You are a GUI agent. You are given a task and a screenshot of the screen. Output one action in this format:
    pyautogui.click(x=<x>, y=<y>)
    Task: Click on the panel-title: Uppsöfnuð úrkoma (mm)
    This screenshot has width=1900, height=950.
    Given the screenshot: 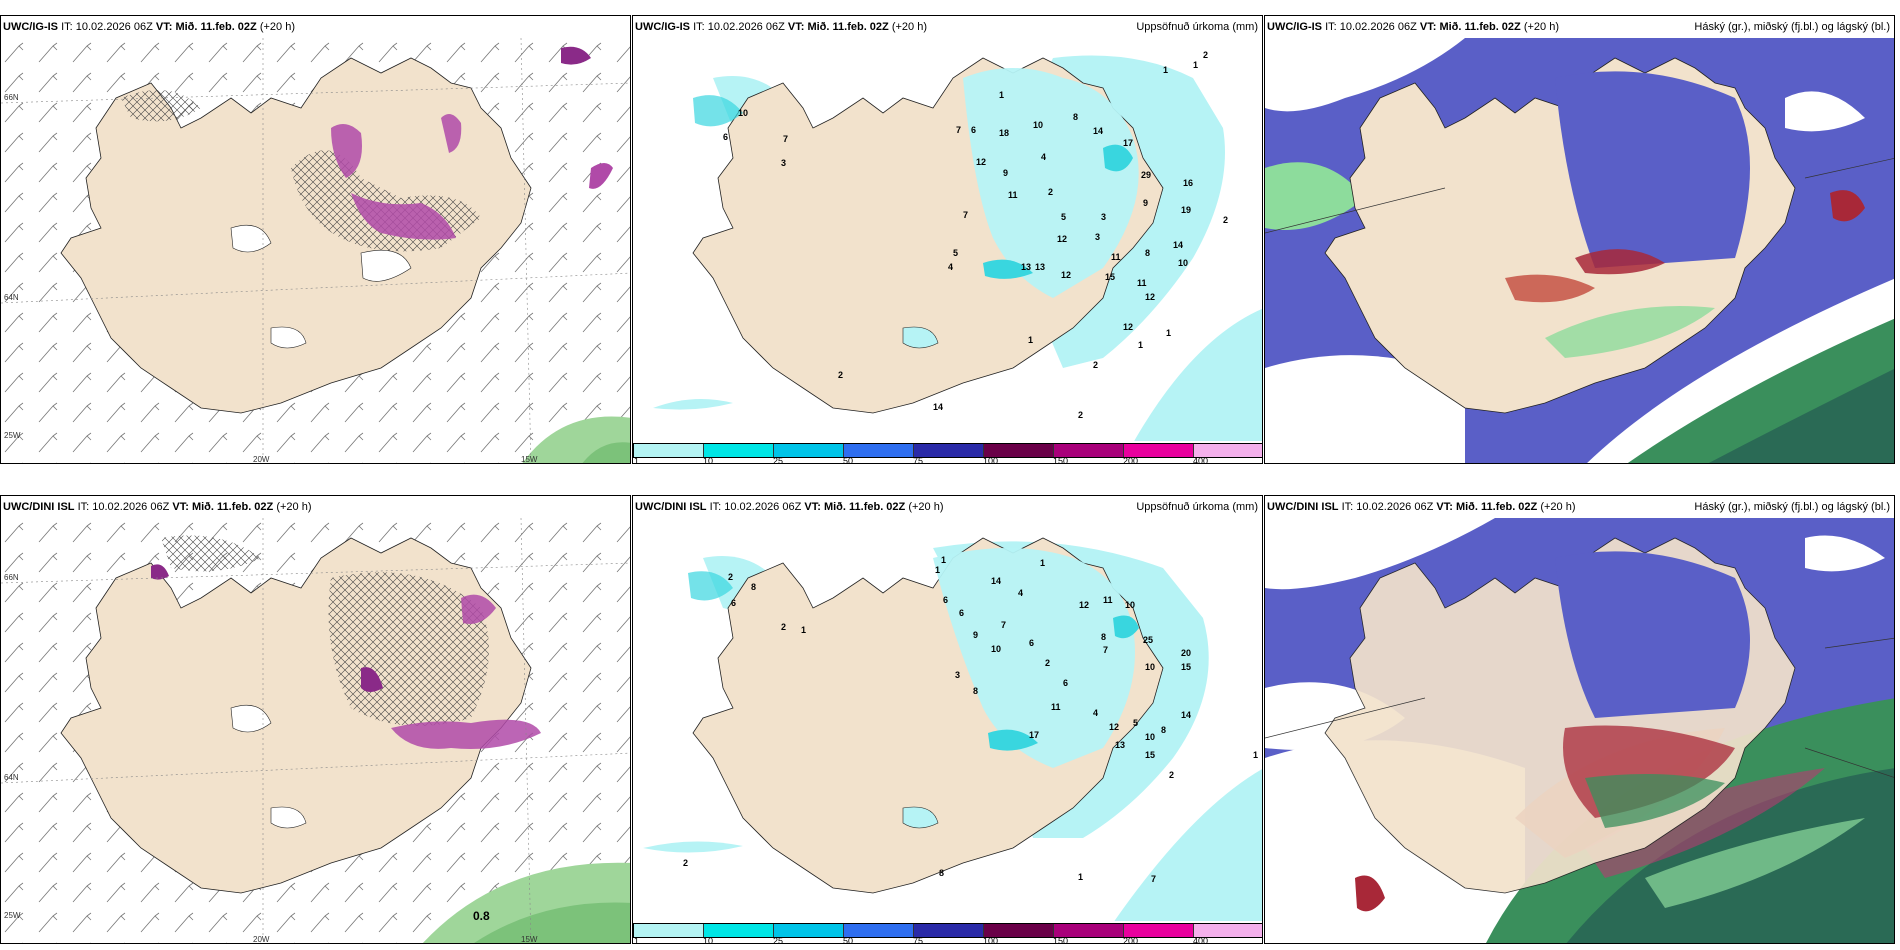 What is the action you would take?
    pyautogui.click(x=1197, y=507)
    